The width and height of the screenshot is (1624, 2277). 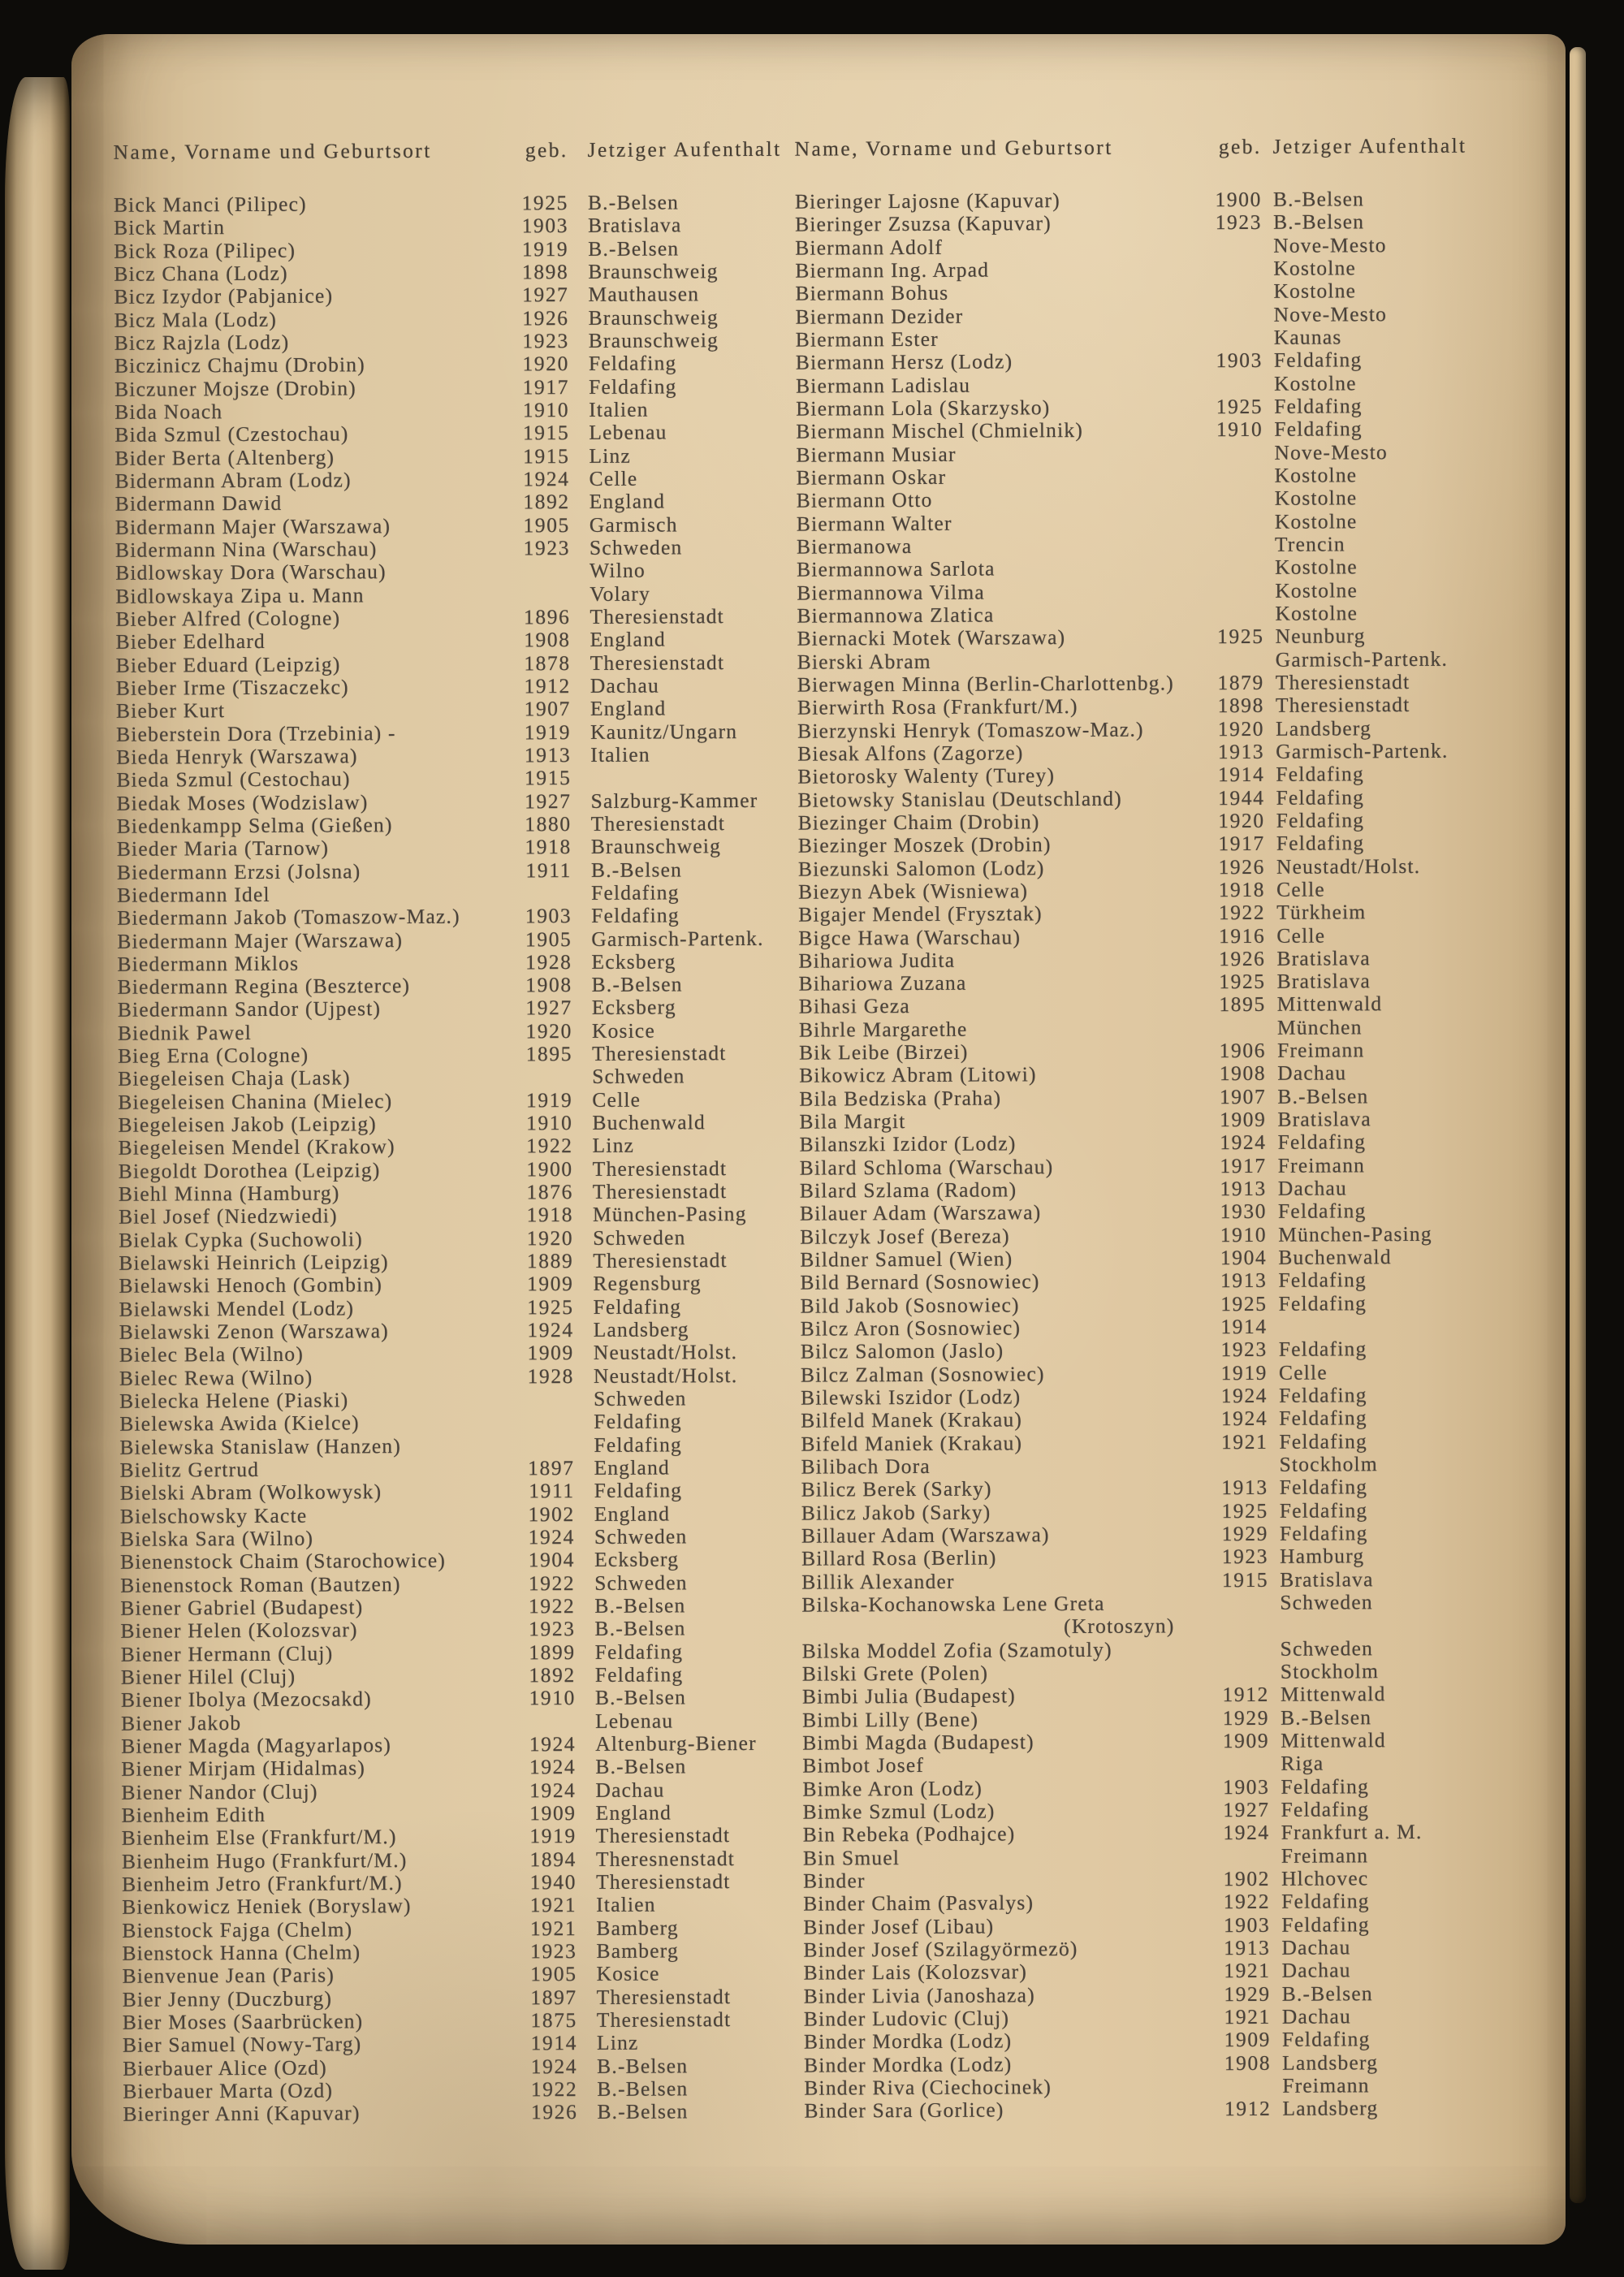 I want to click on registry-row: Bick Martin 1903 Bratislava, so click(x=457, y=227).